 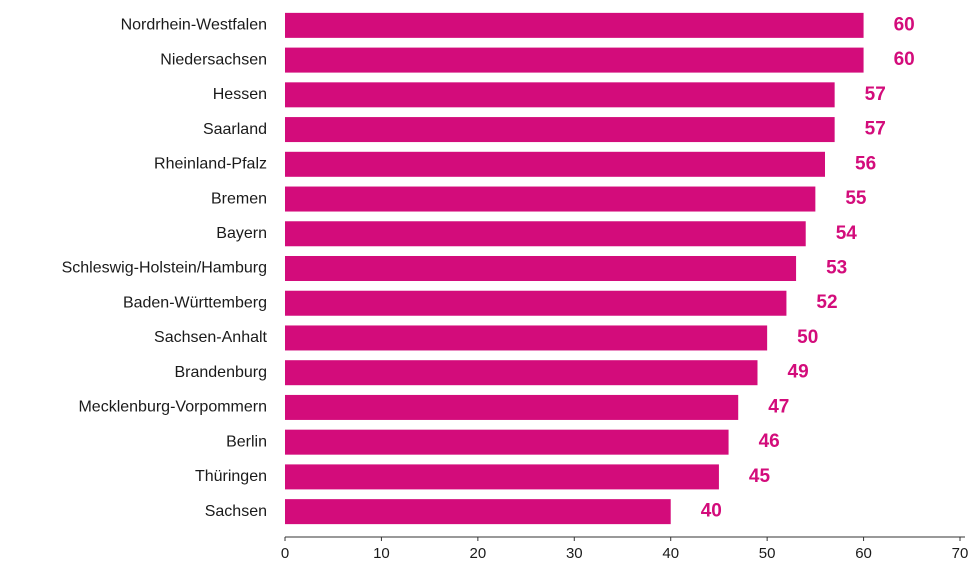 What do you see at coordinates (381, 553) in the screenshot?
I see `x-tick-label: 10` at bounding box center [381, 553].